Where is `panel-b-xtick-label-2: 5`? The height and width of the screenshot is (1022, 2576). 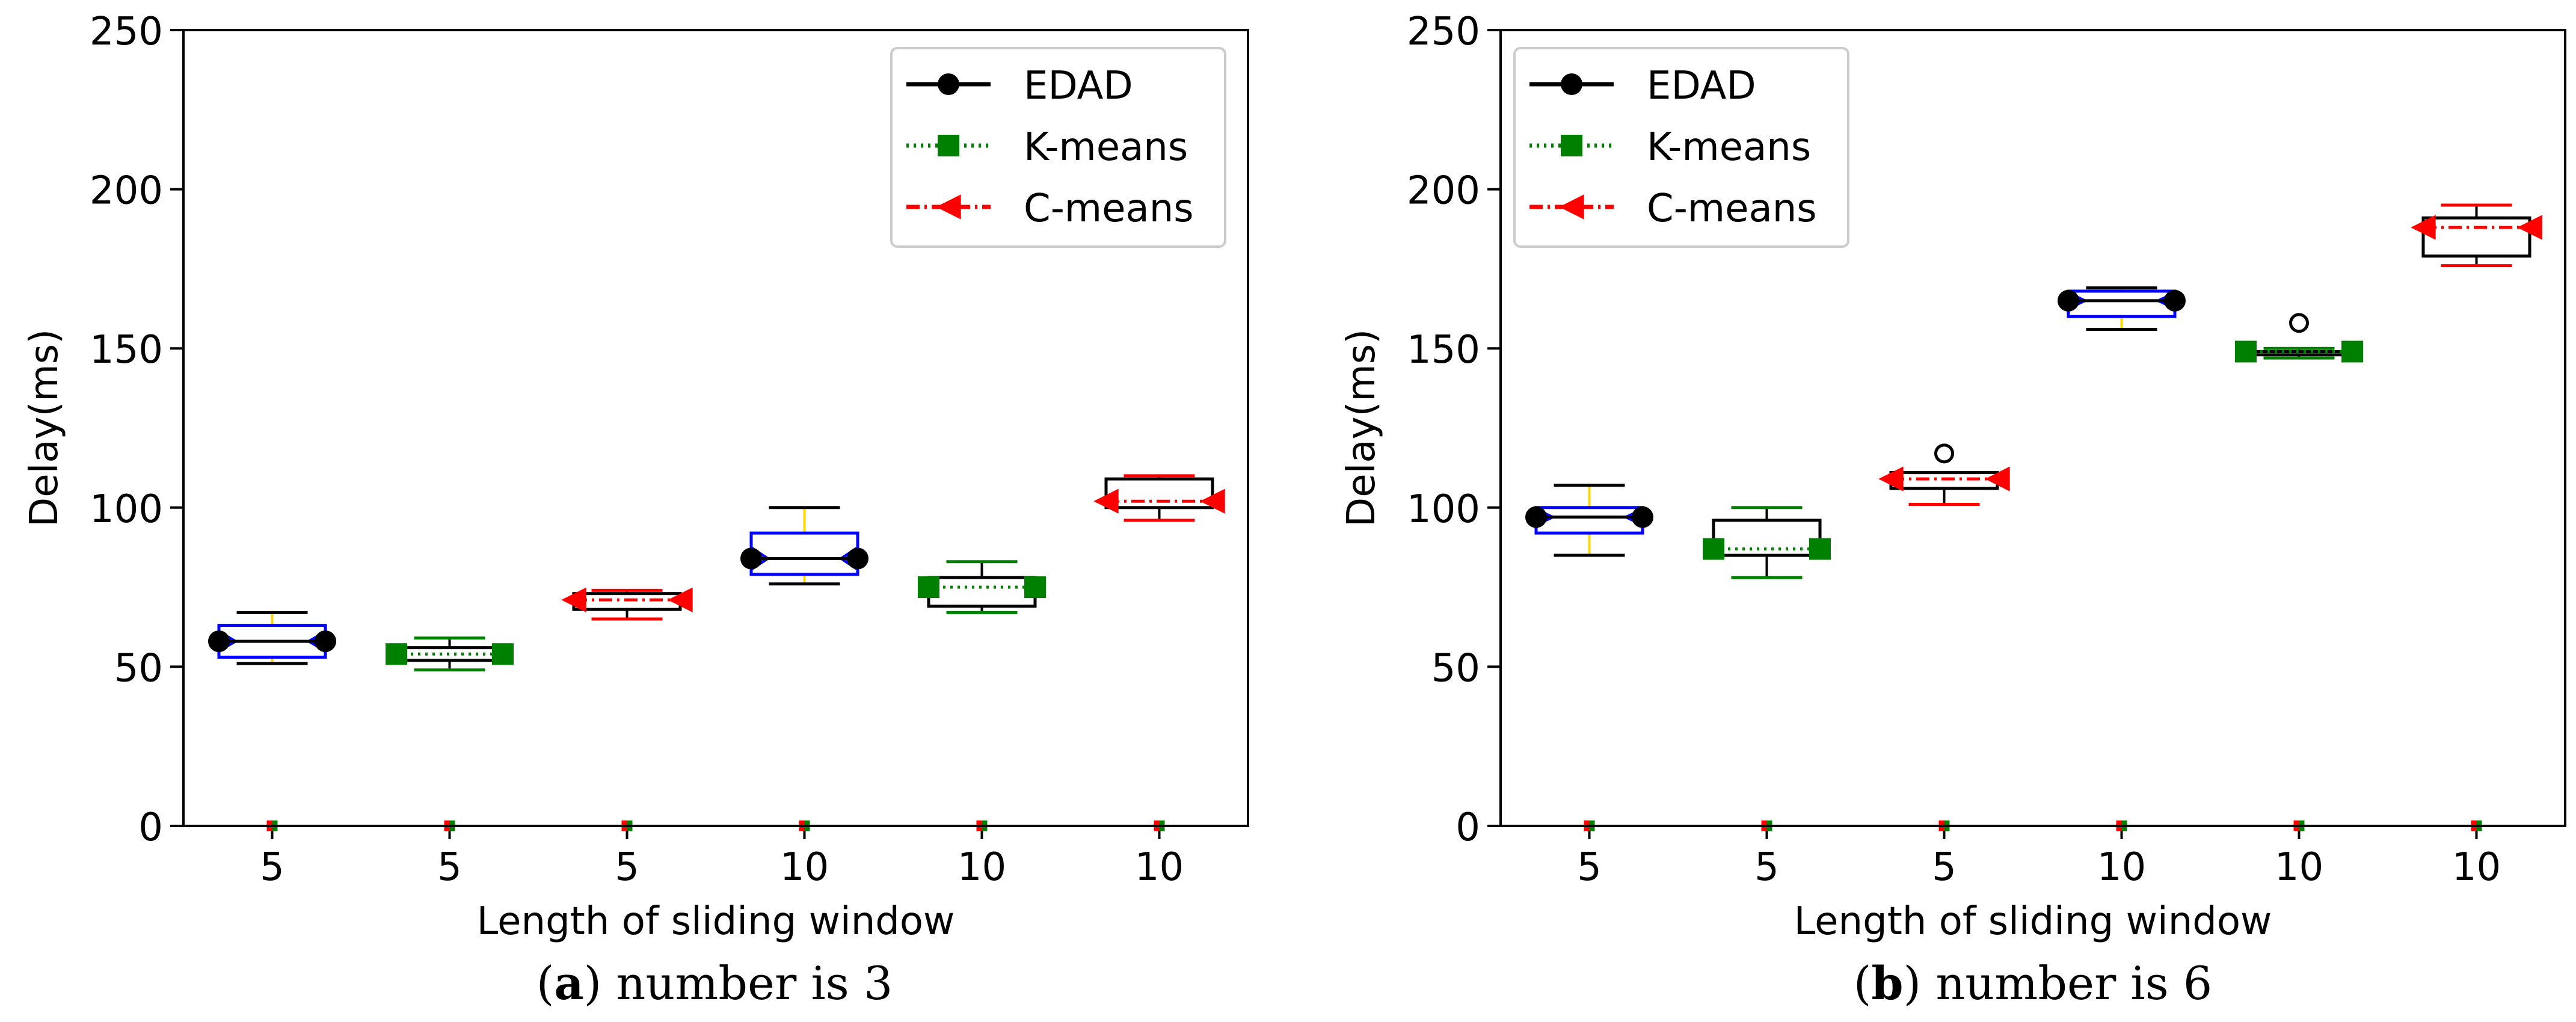
panel-b-xtick-label-2: 5 is located at coordinates (1944, 867).